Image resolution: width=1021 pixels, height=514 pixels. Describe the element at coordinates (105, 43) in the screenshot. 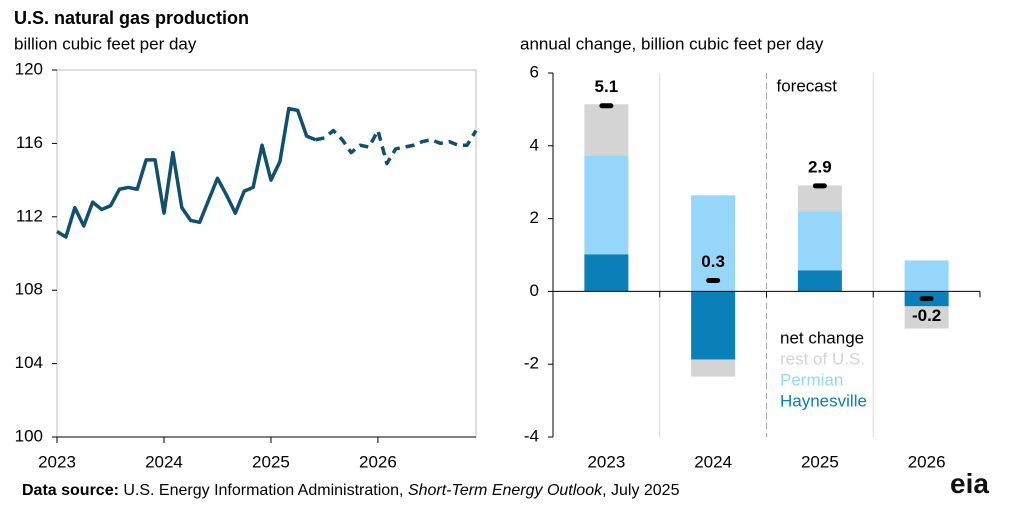

I see `chart-subtitle: billion cubic feet per day` at that location.